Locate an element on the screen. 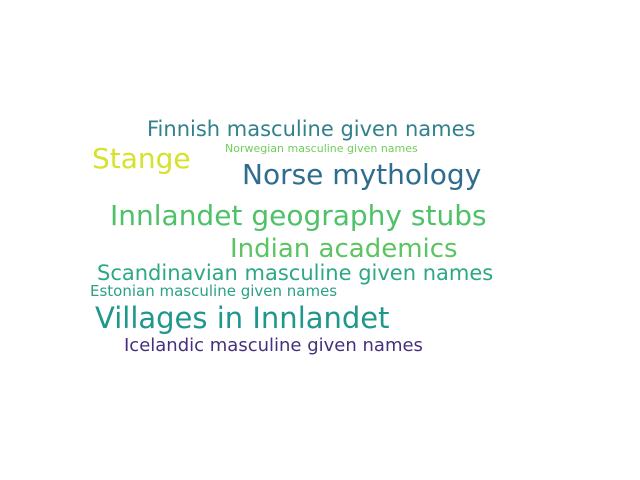 The image size is (640, 480). word-indian-academics: Indian academics is located at coordinates (344, 249).